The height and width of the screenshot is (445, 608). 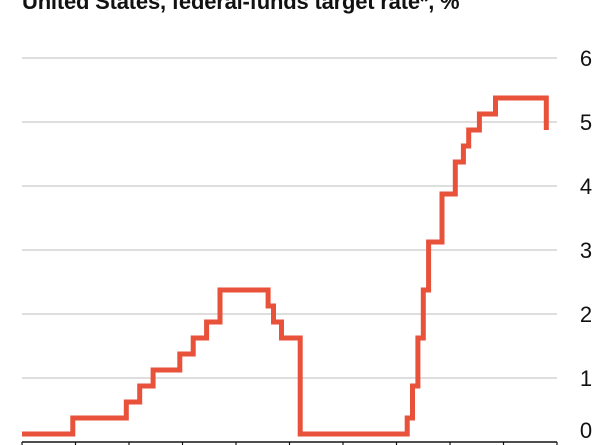 What do you see at coordinates (586, 122) in the screenshot?
I see `y-tick-label: 5` at bounding box center [586, 122].